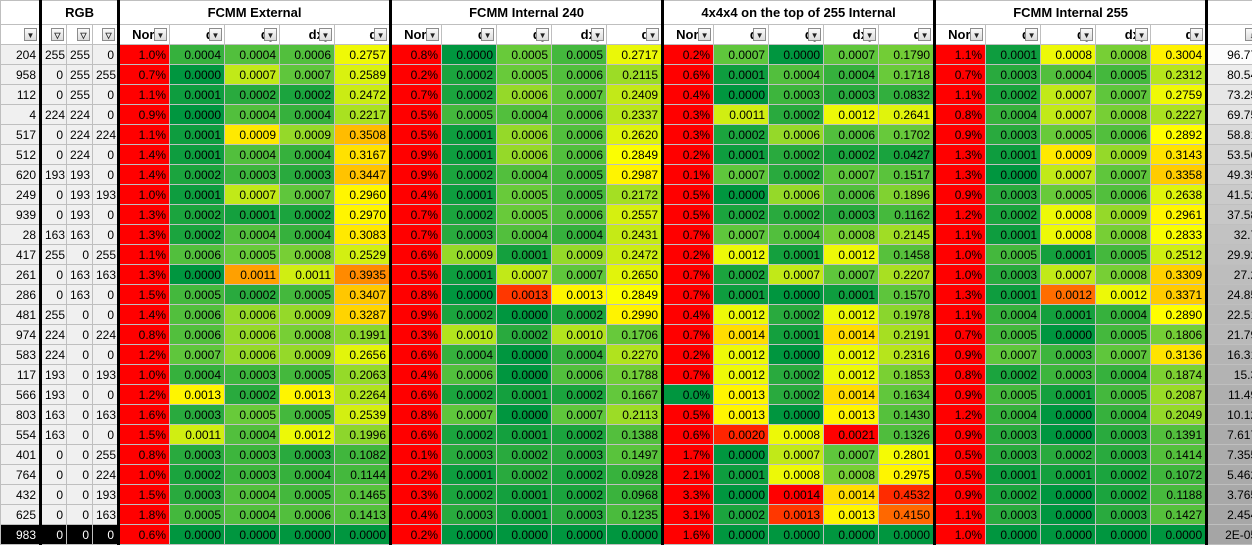 This screenshot has width=1252, height=545. What do you see at coordinates (907, 435) in the screenshot?
I see `metric-cell: 0.1326` at bounding box center [907, 435].